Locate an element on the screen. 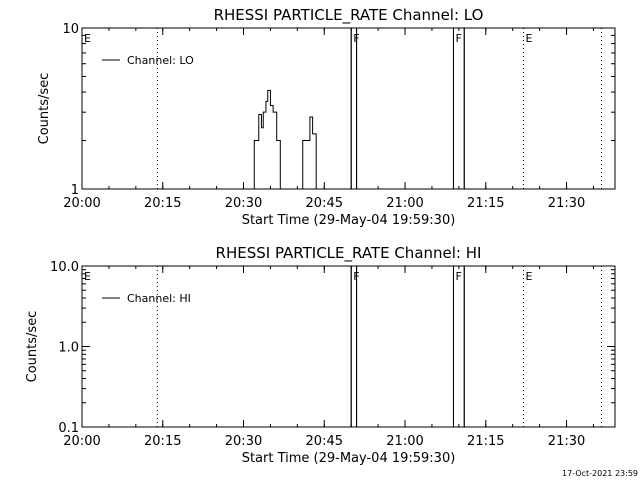  y-tick-label-0: 0.1 is located at coordinates (68, 428).